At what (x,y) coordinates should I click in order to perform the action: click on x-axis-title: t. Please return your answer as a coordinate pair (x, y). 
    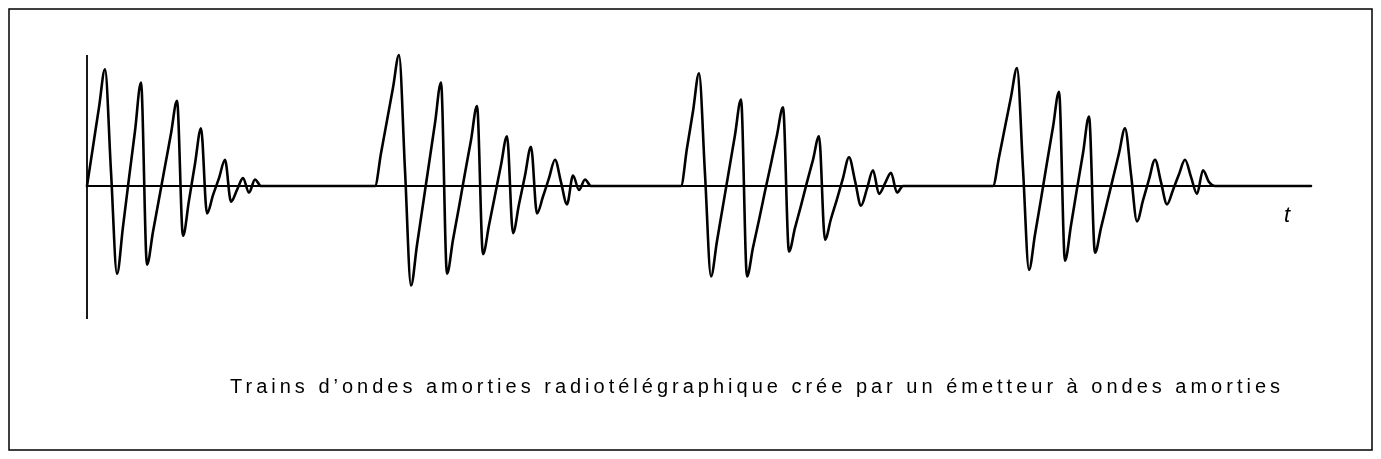
    Looking at the image, I should click on (1287, 214).